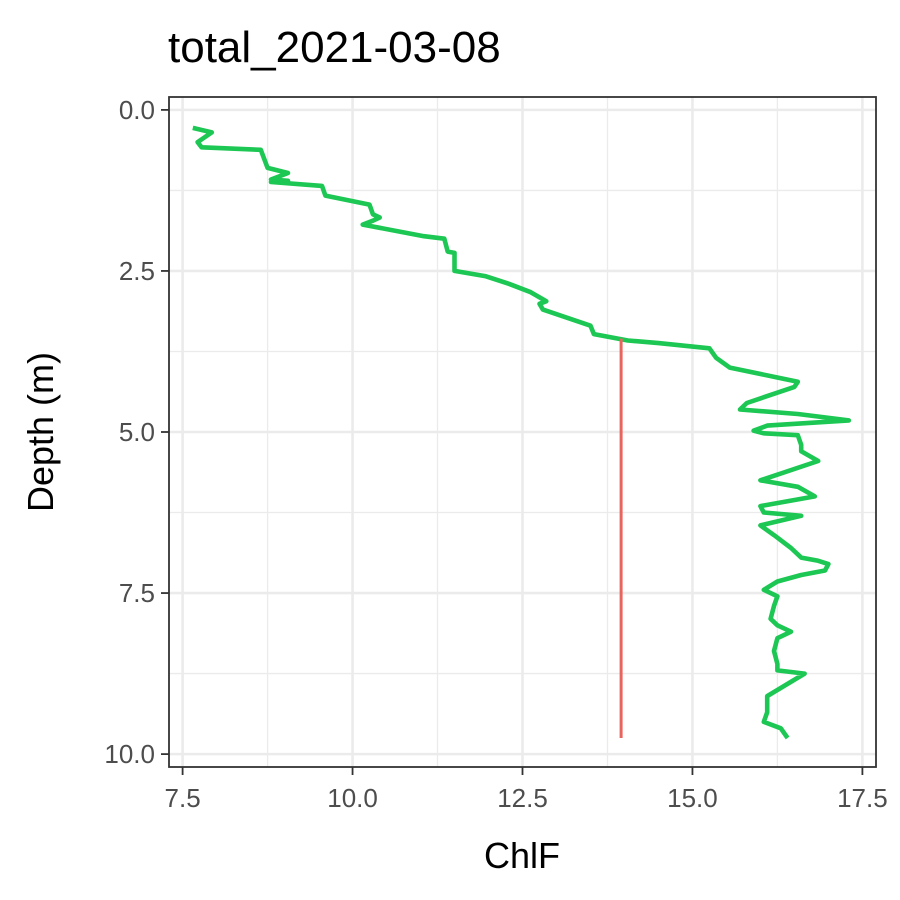 The width and height of the screenshot is (900, 900). Describe the element at coordinates (137, 593) in the screenshot. I see `y-tick-label: 7.5` at that location.